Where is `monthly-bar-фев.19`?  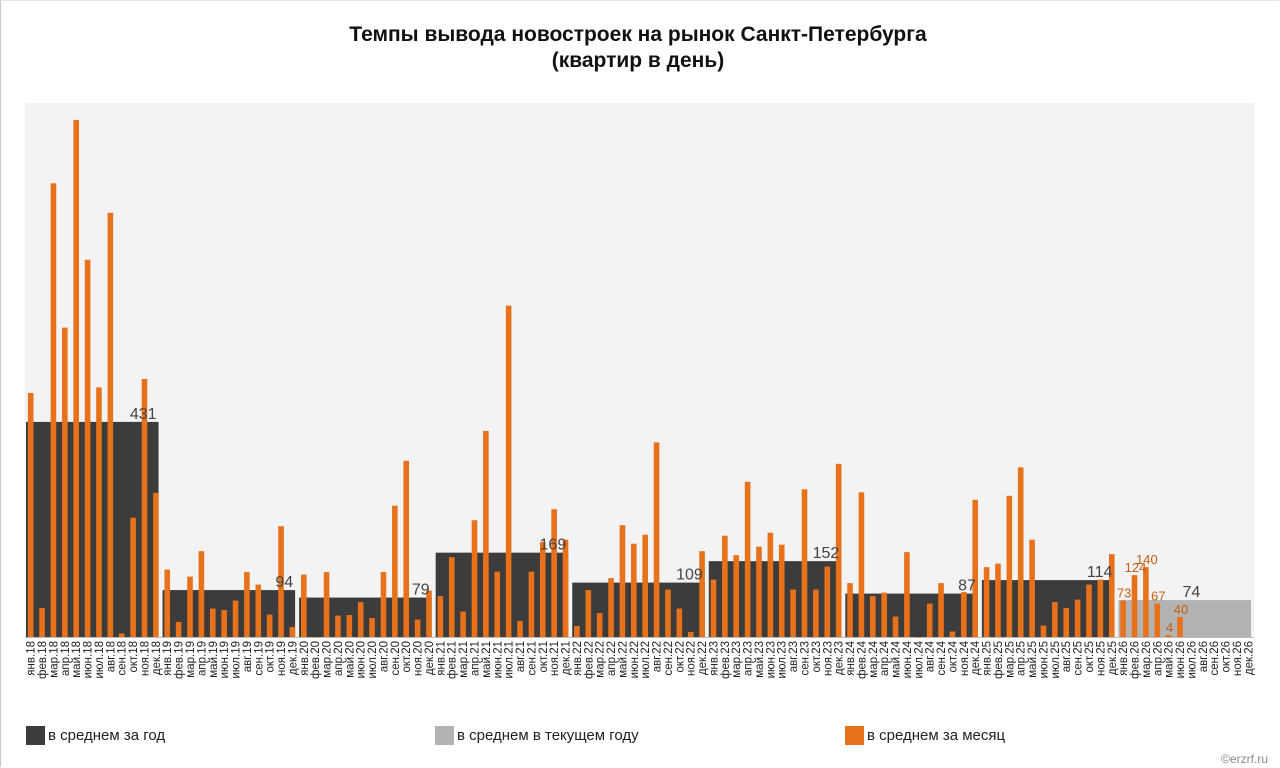 monthly-bar-фев.19 is located at coordinates (178, 629).